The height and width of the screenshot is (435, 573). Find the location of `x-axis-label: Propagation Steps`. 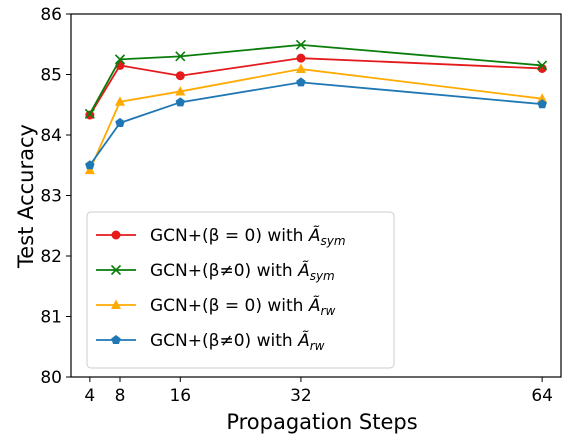

x-axis-label: Propagation Steps is located at coordinates (321, 422).